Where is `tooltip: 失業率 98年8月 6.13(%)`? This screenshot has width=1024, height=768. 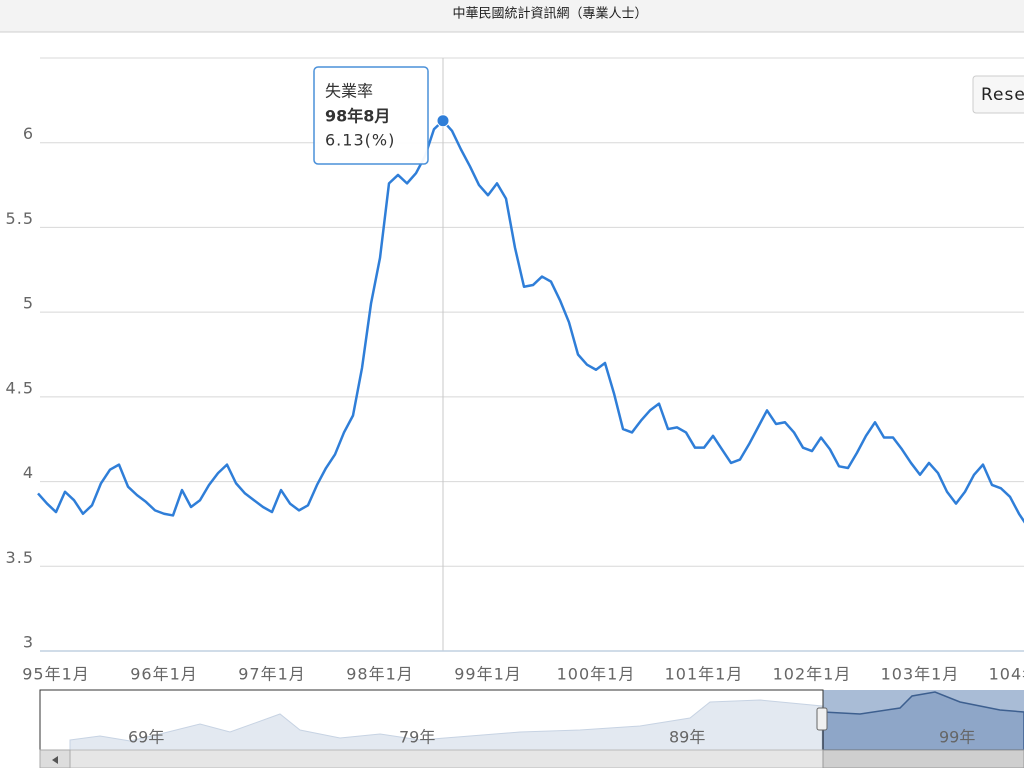 tooltip: 失業率 98年8月 6.13(%) is located at coordinates (371, 115).